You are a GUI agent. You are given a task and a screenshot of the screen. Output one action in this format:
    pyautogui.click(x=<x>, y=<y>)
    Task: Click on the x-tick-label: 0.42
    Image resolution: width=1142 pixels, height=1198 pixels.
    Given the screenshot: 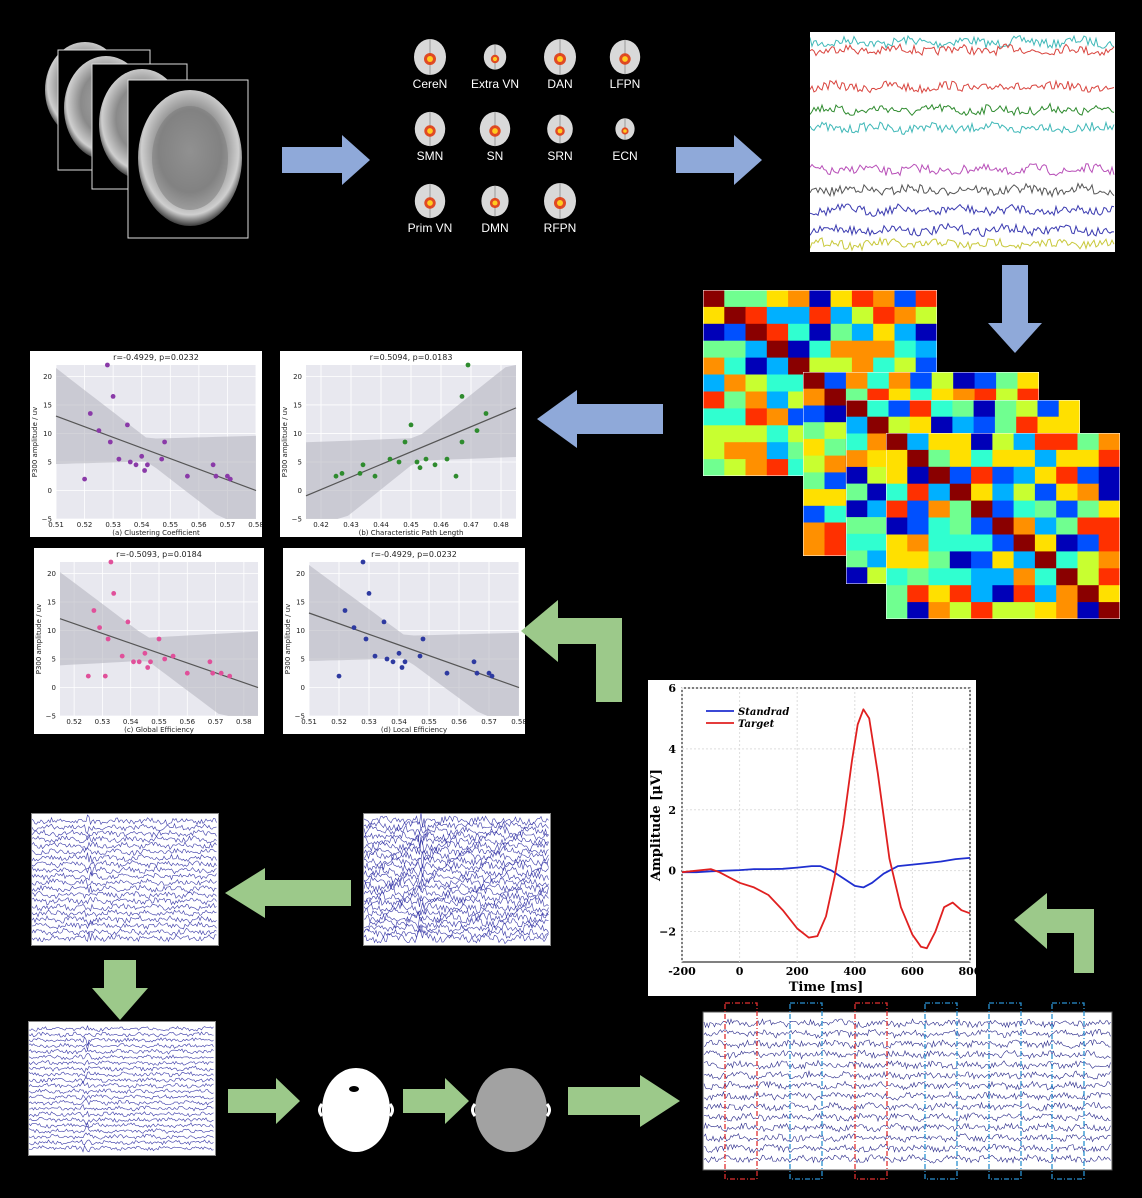 What is the action you would take?
    pyautogui.click(x=321, y=525)
    